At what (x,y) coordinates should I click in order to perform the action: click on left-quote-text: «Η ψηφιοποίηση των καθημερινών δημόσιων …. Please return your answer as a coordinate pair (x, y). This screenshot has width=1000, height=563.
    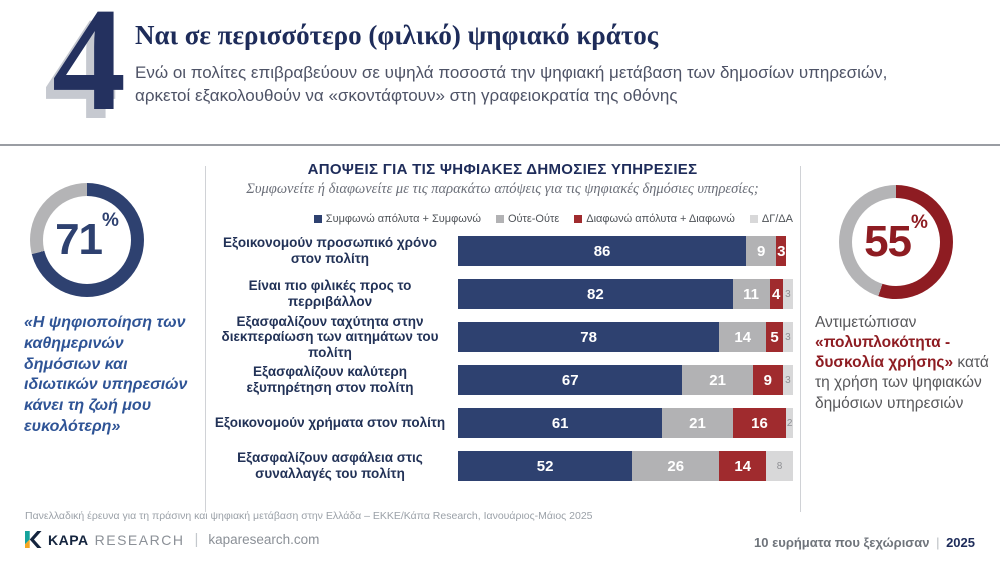
    Looking at the image, I should click on (106, 374).